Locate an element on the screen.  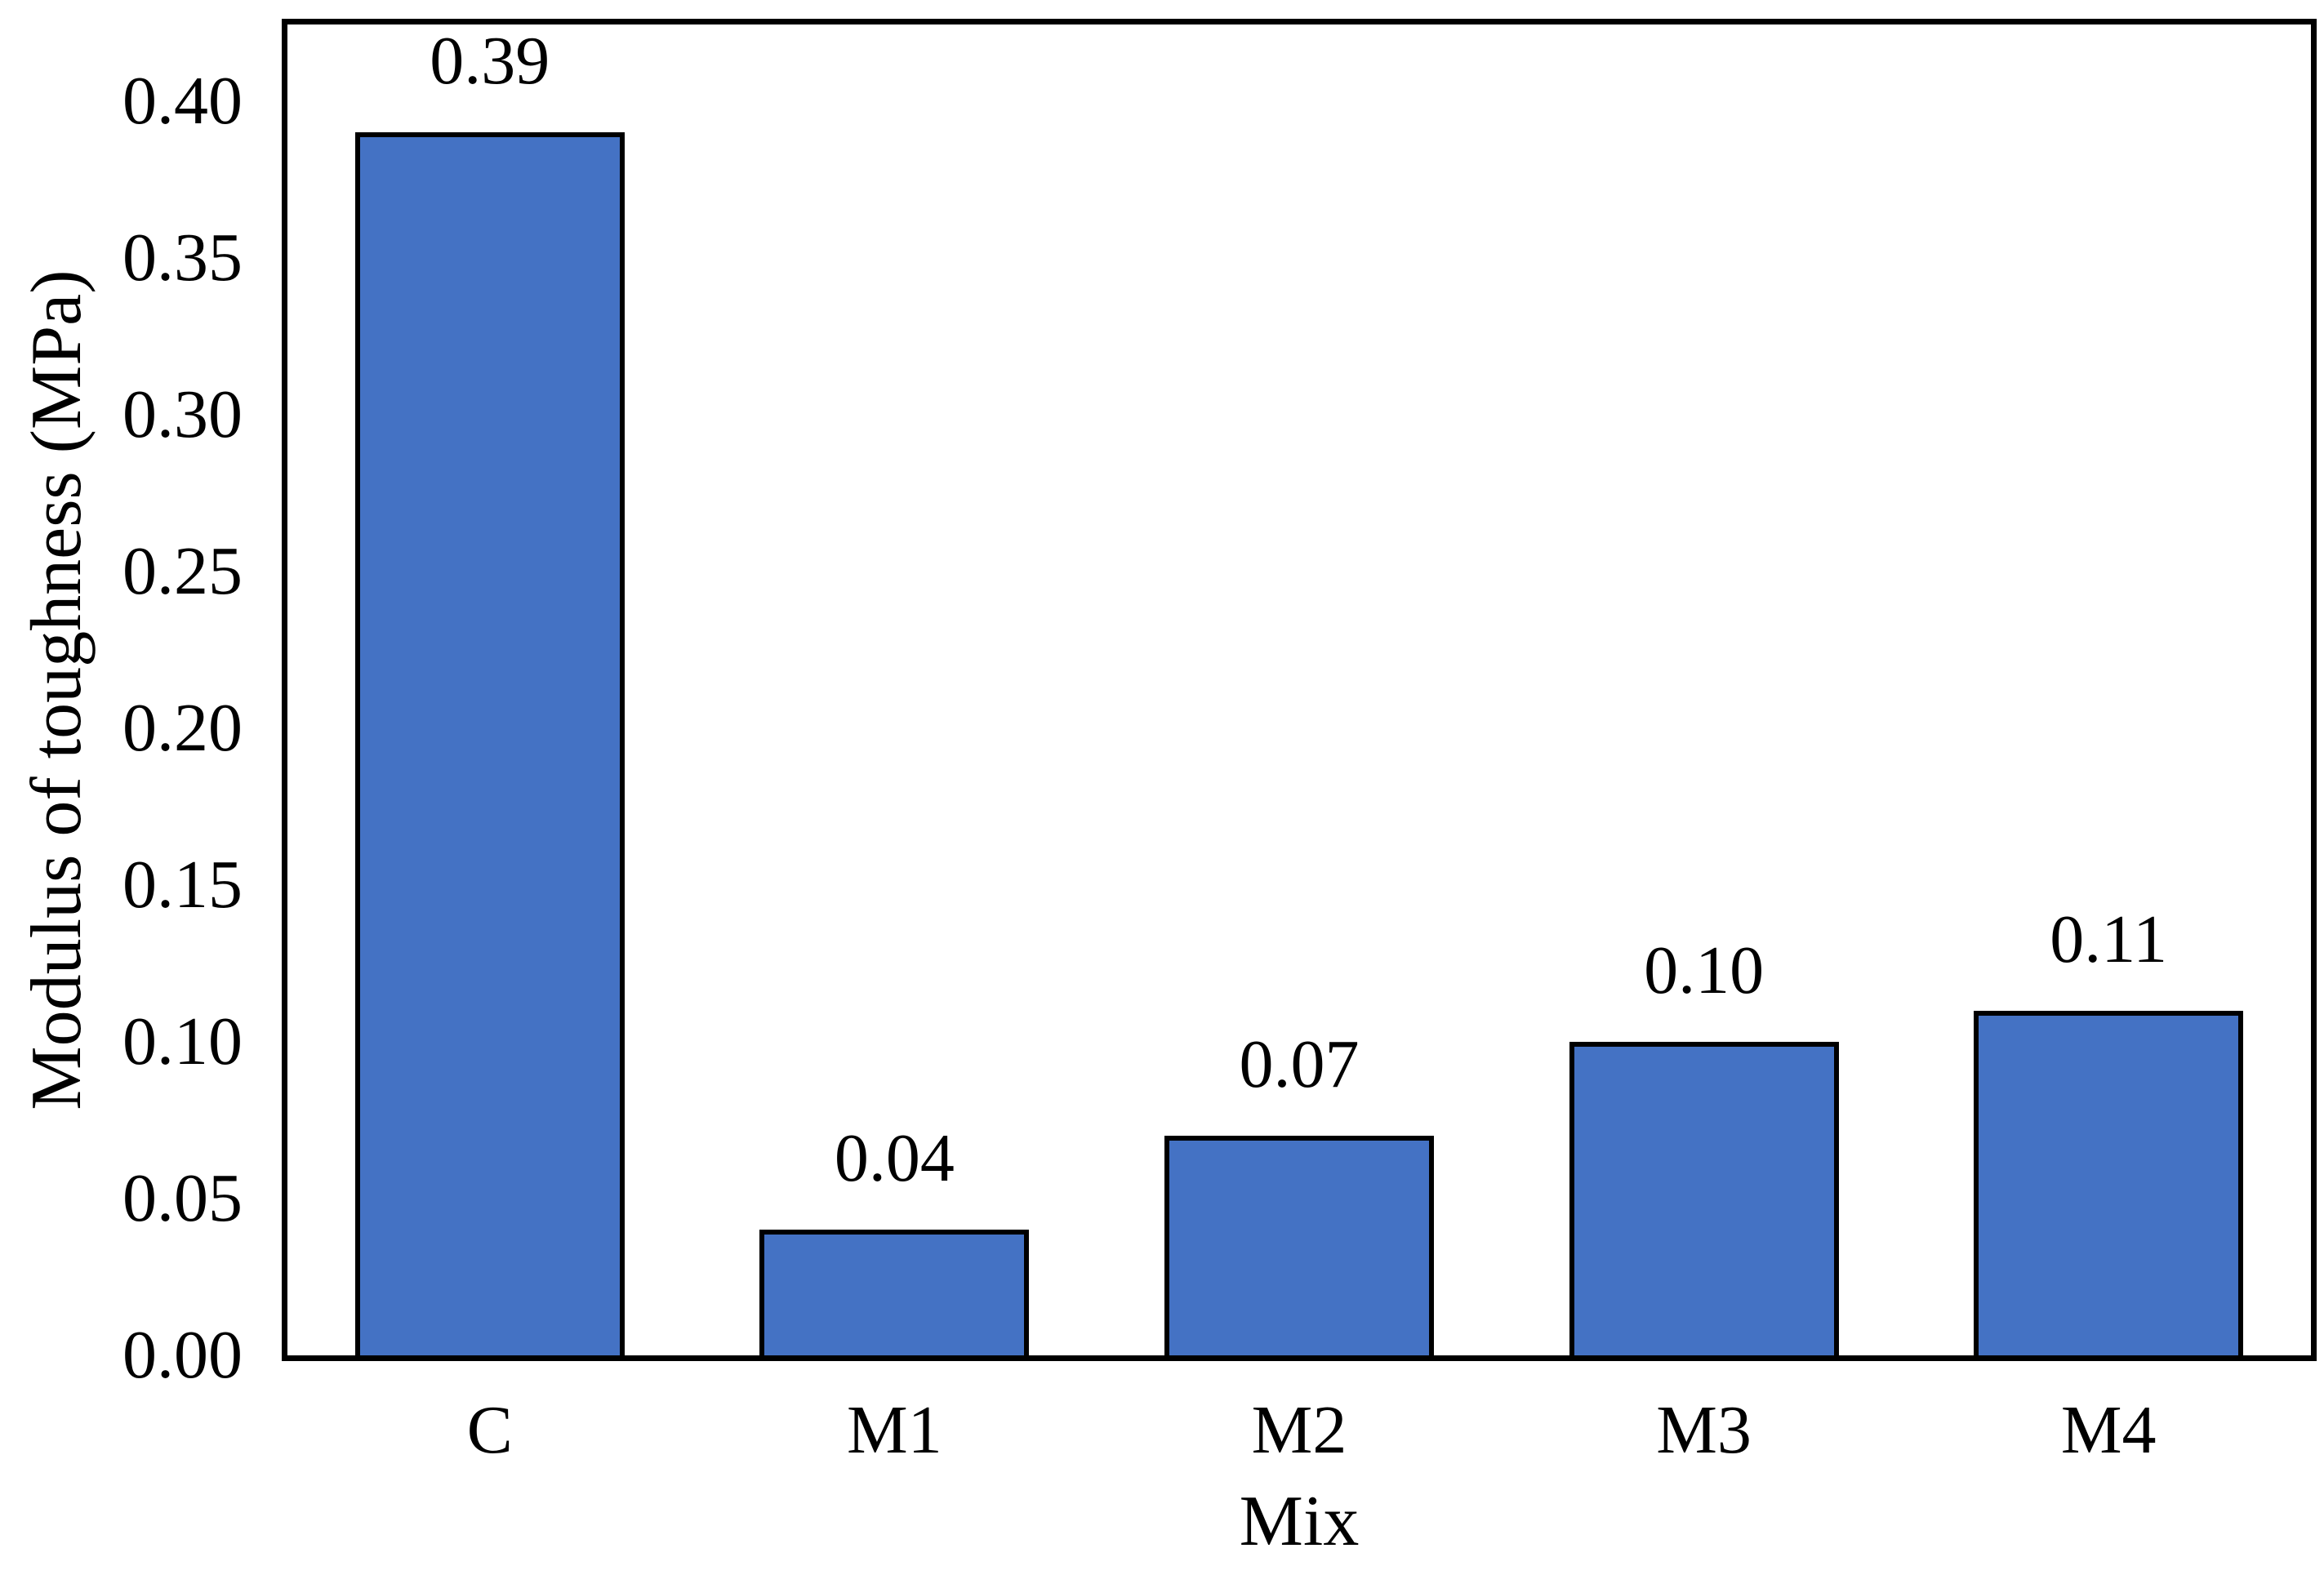
x-axis-category-labels: C M1 M2 M3 M4 is located at coordinates (1299, 1433).